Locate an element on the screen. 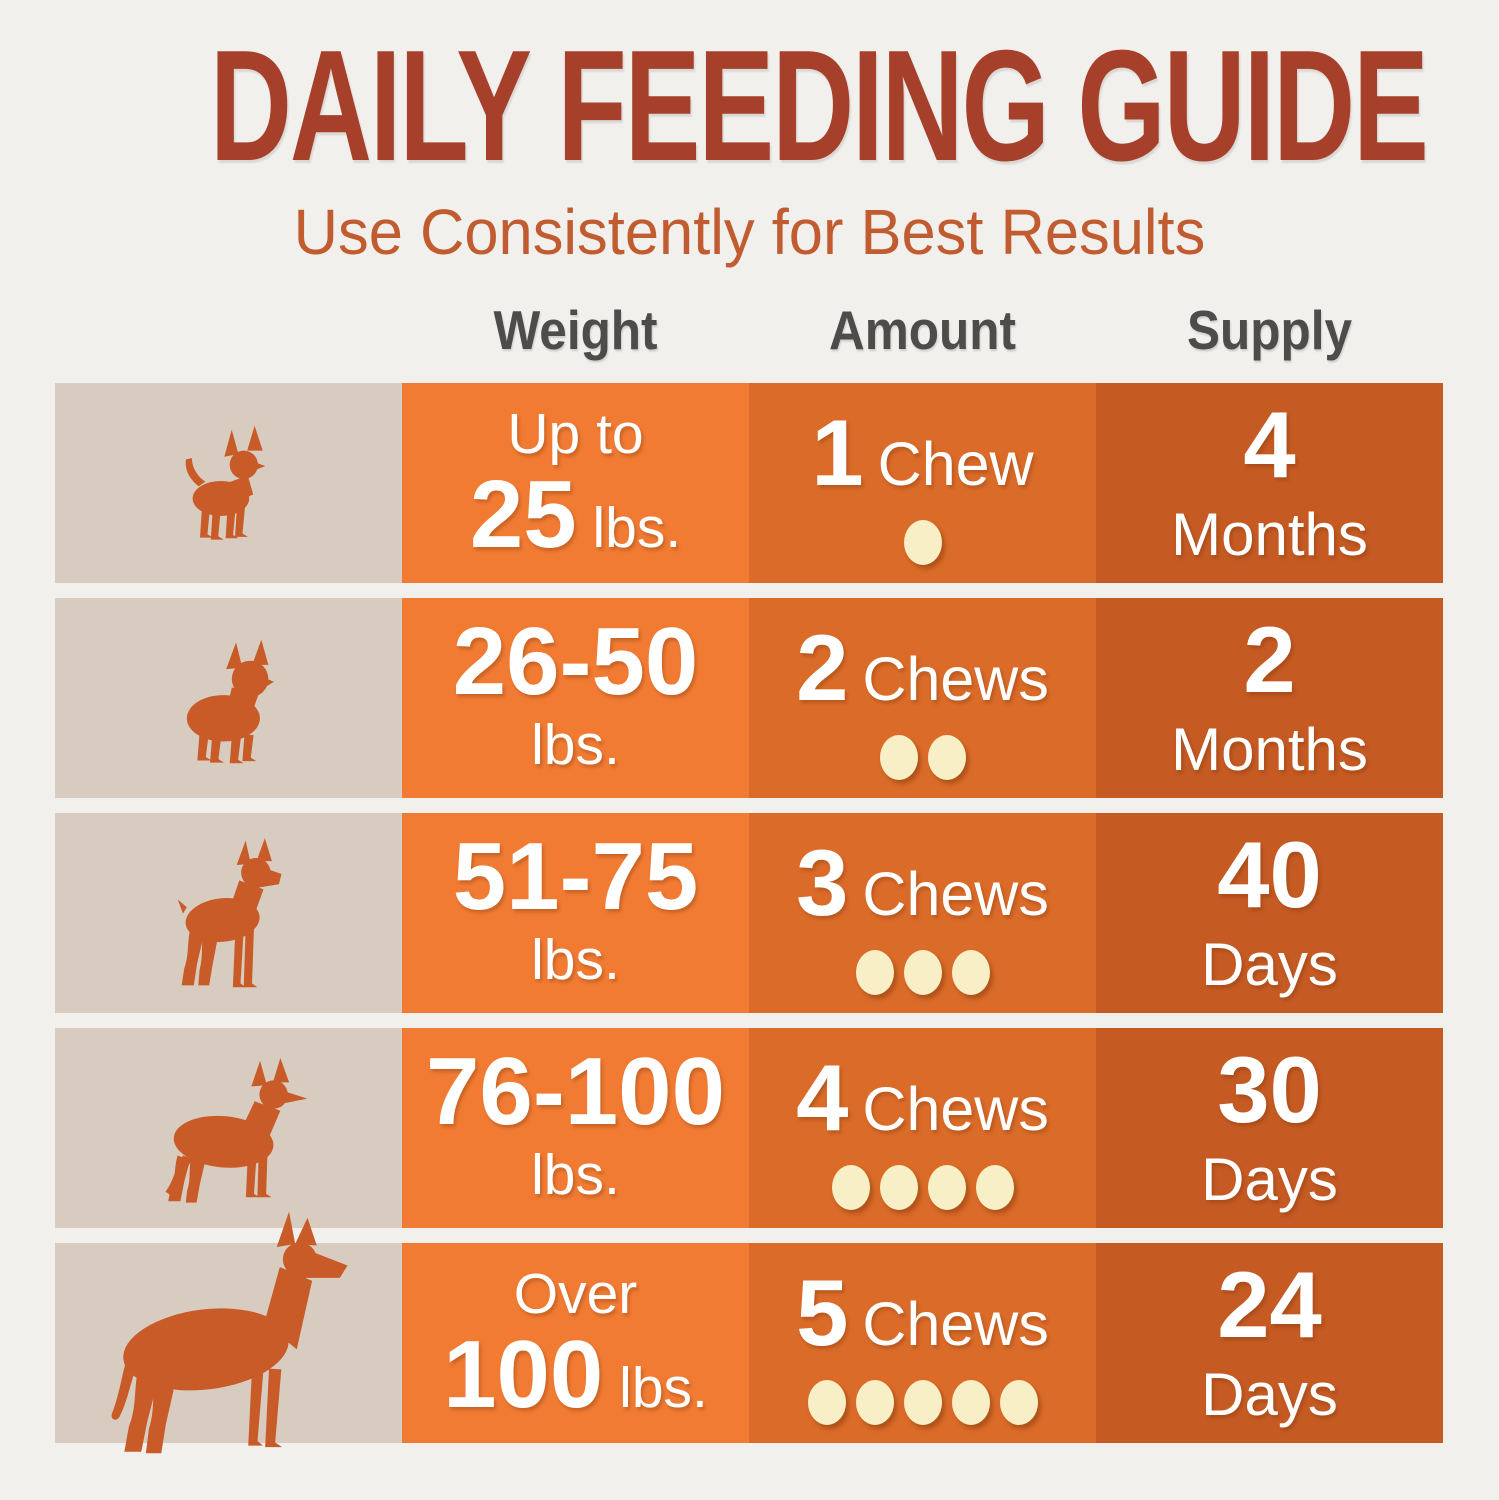 Image resolution: width=1499 pixels, height=1500 pixels. supply-cell: 30 Days is located at coordinates (1269, 1128).